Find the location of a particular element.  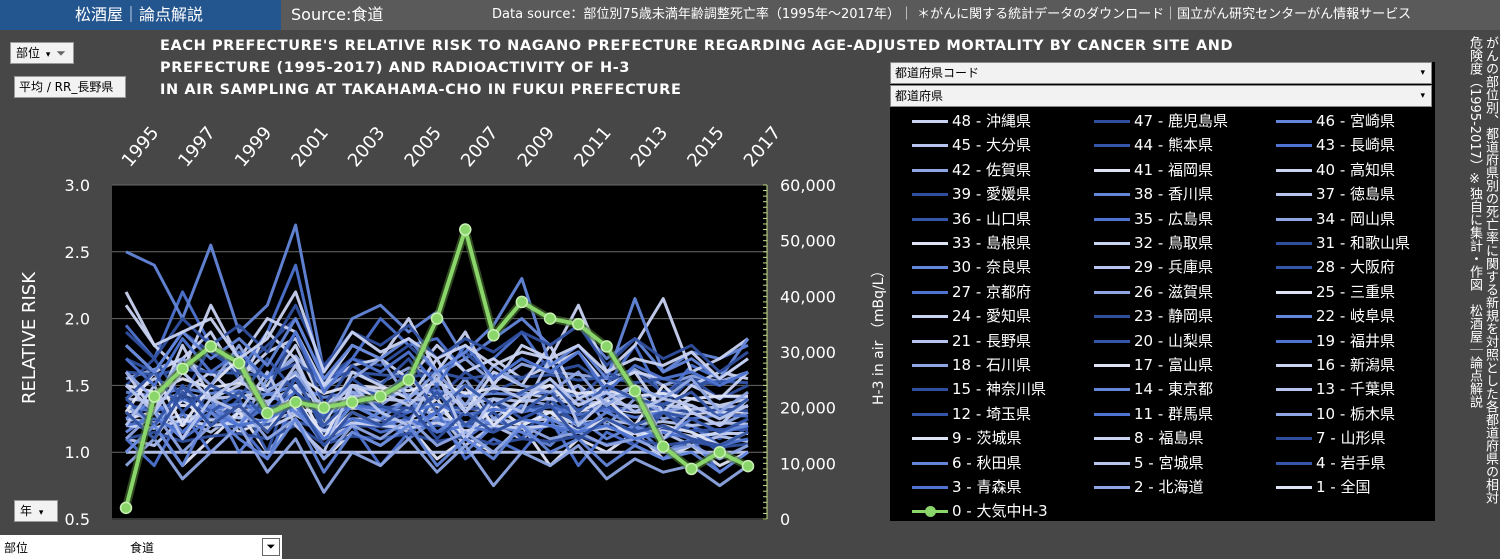

measure-button: 平均 / RR_長野県 is located at coordinates (70, 87).